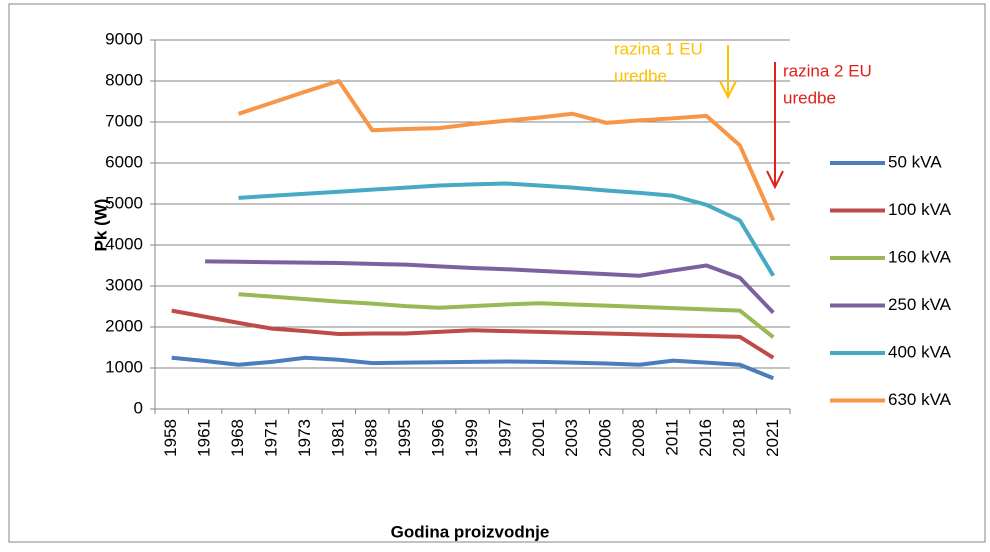 The image size is (990, 552). What do you see at coordinates (124, 161) in the screenshot?
I see `y-tick-label: 6000` at bounding box center [124, 161].